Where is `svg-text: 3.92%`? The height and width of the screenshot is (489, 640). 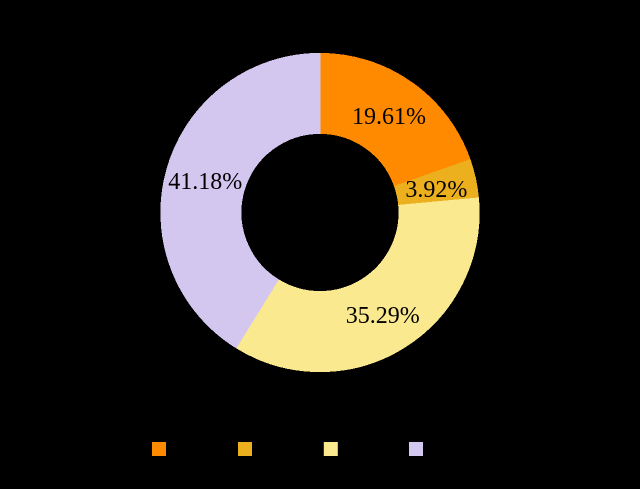
svg-text: 3.92% is located at coordinates (436, 190).